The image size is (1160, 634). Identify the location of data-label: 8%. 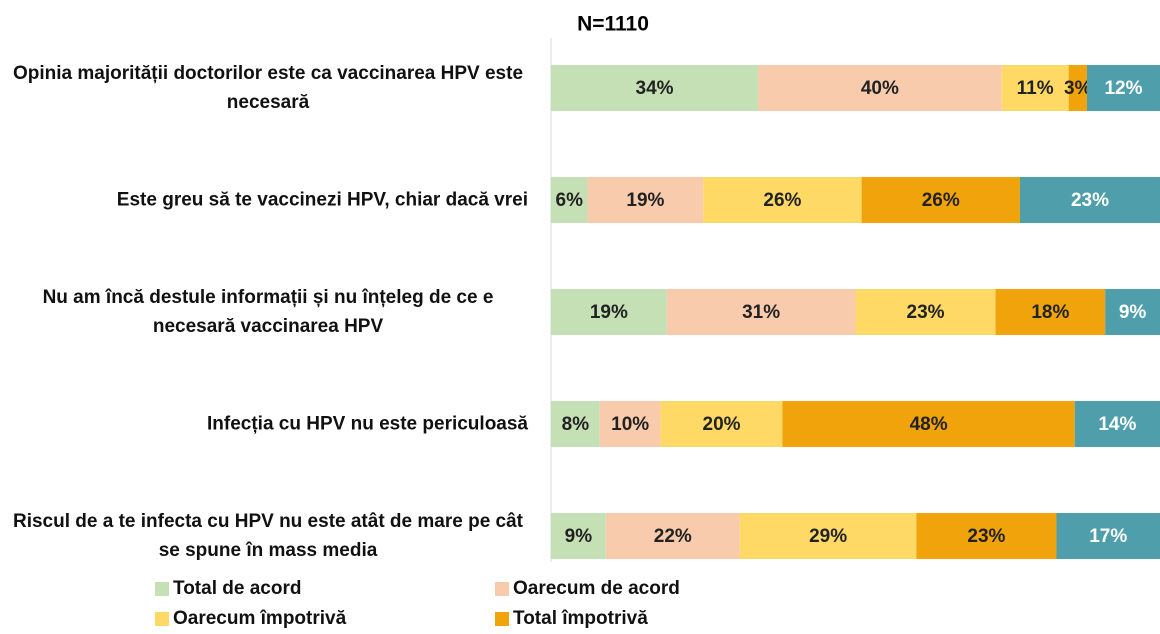
(576, 424).